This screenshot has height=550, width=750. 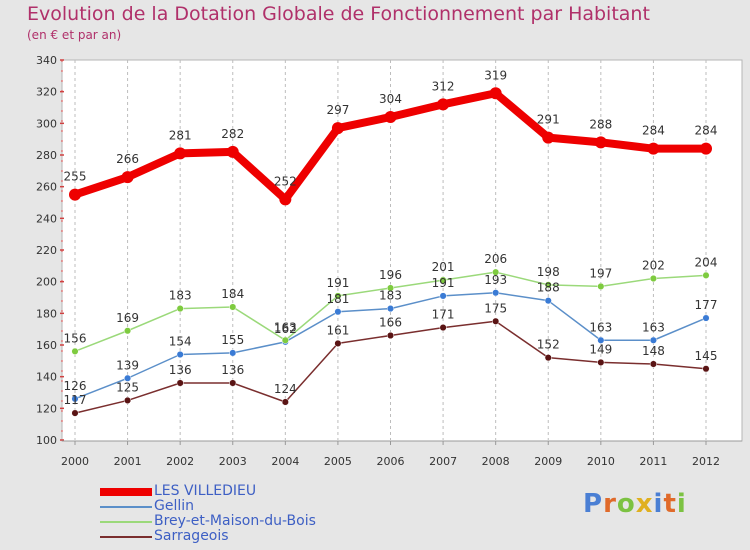 I want to click on data-label-les-villedieu-2009: 291, so click(x=548, y=120).